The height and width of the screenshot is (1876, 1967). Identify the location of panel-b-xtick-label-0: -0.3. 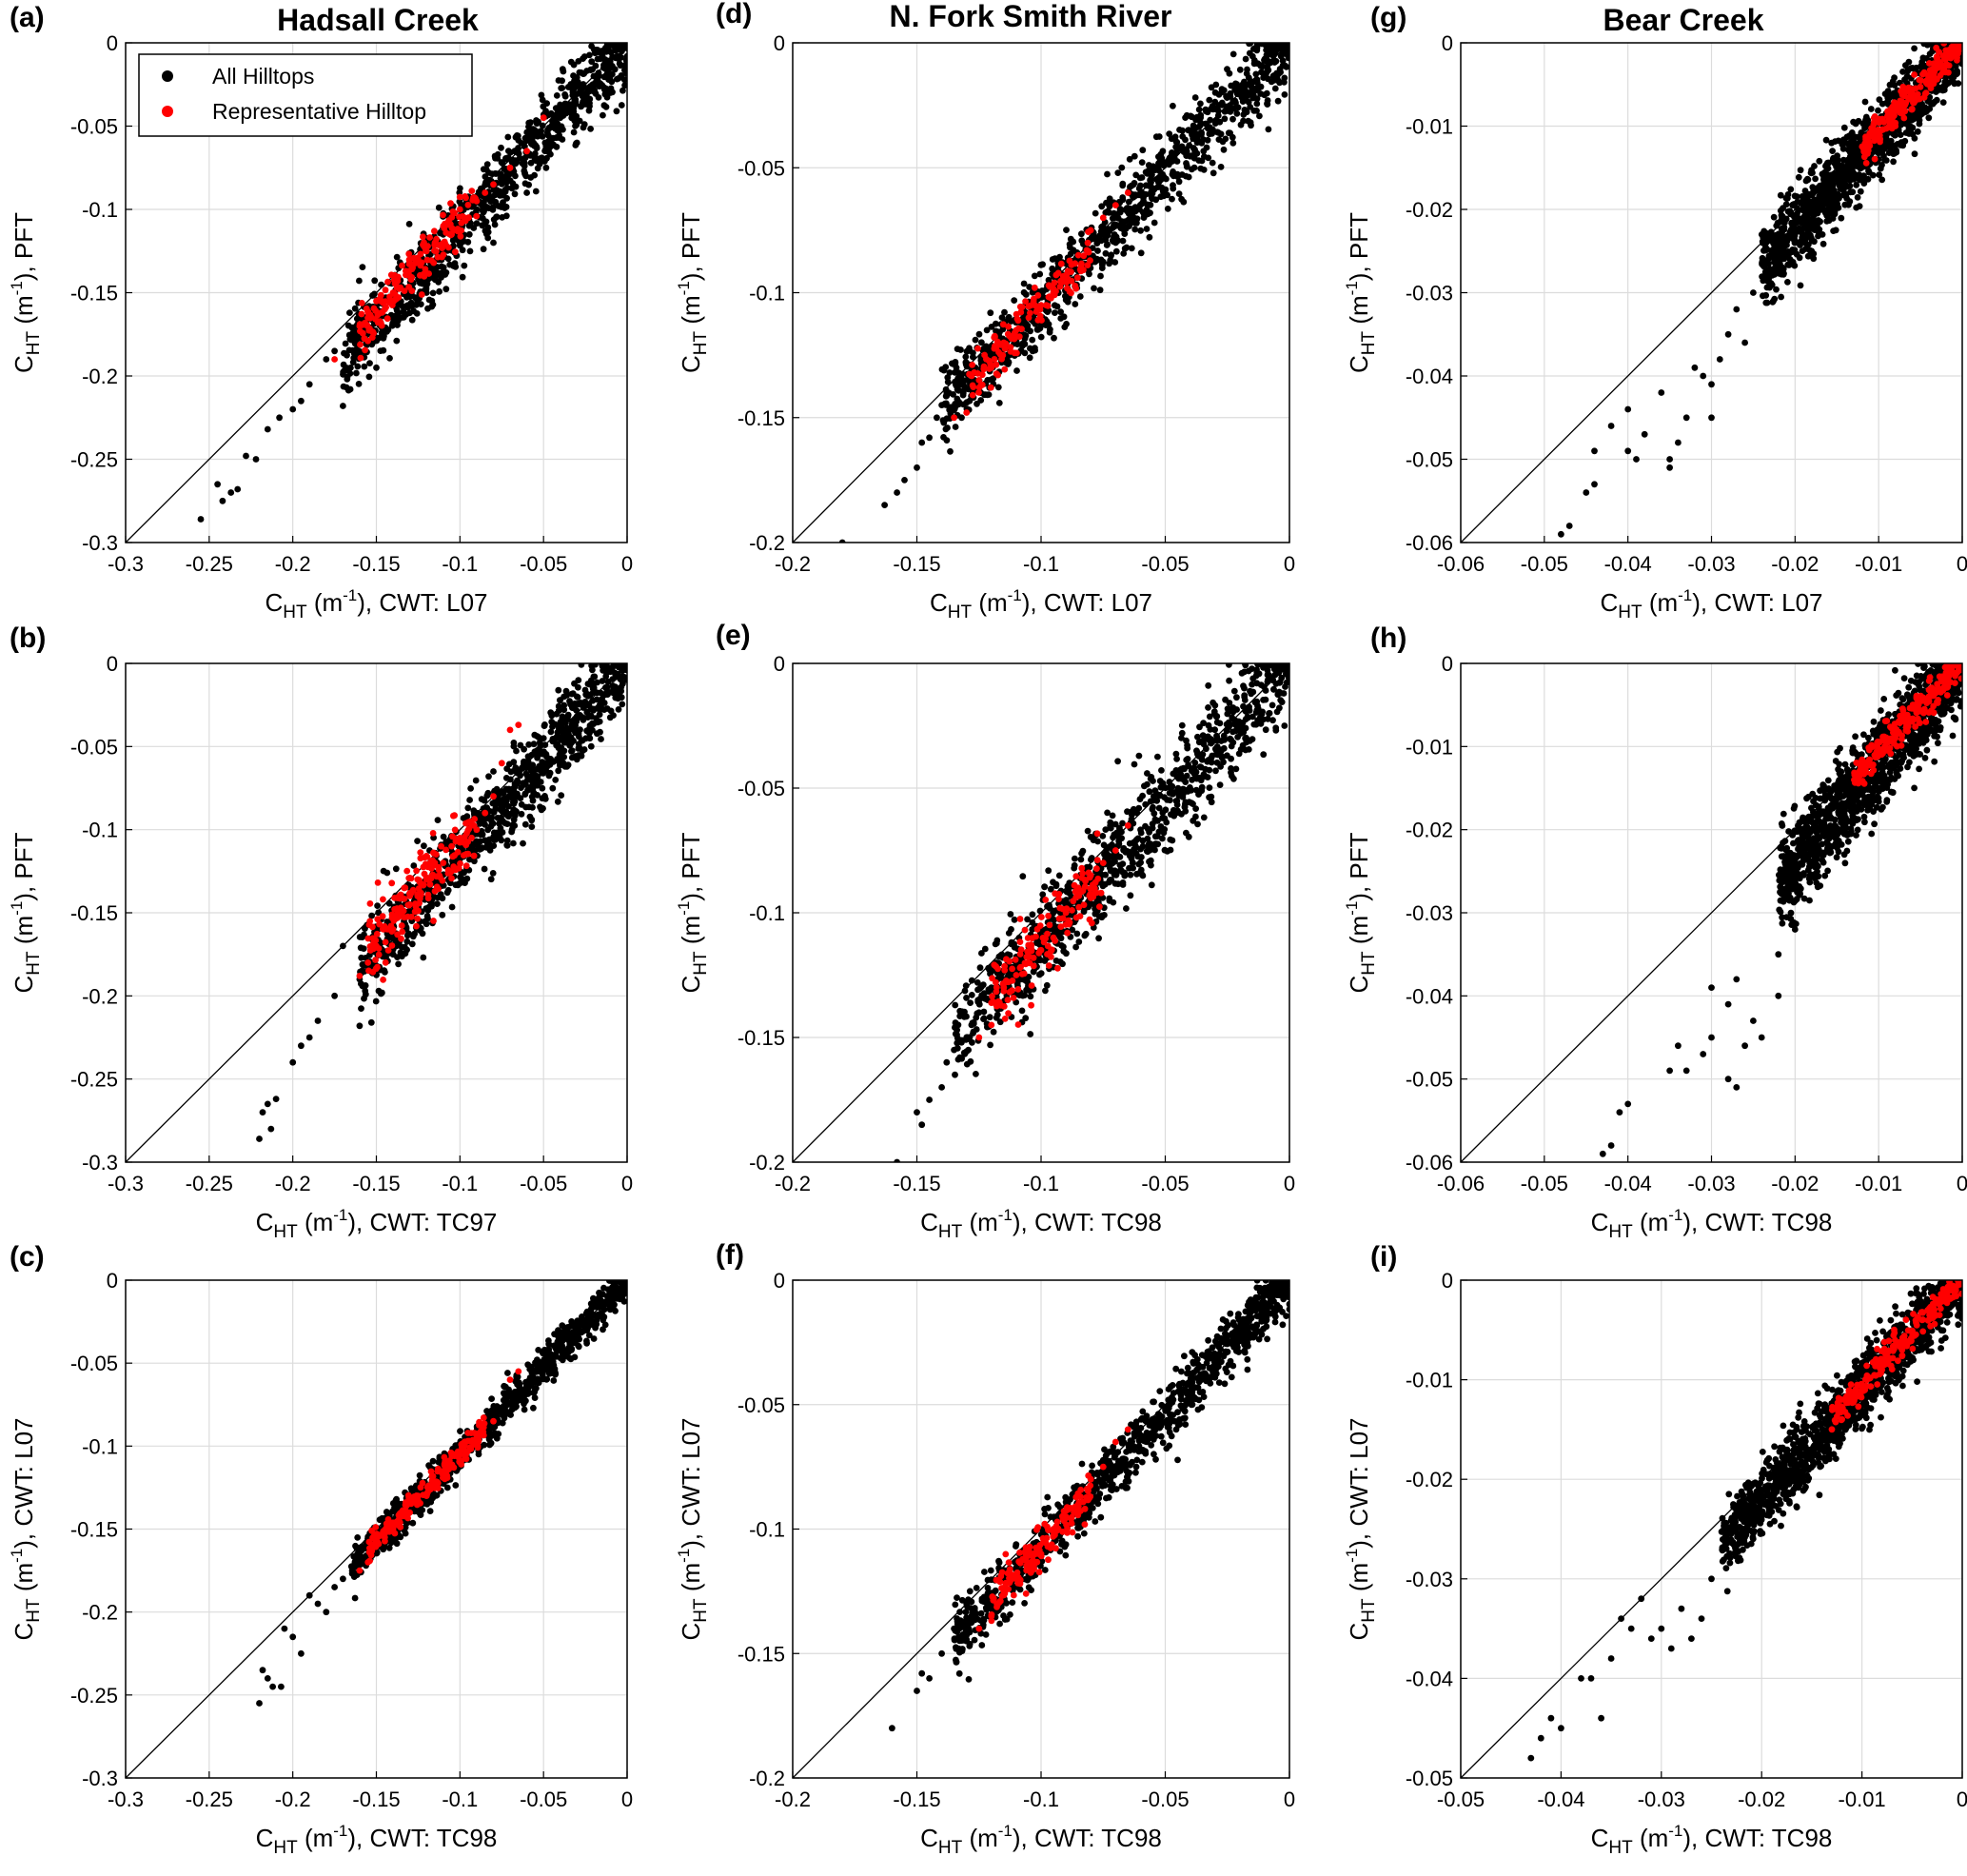
(126, 1183).